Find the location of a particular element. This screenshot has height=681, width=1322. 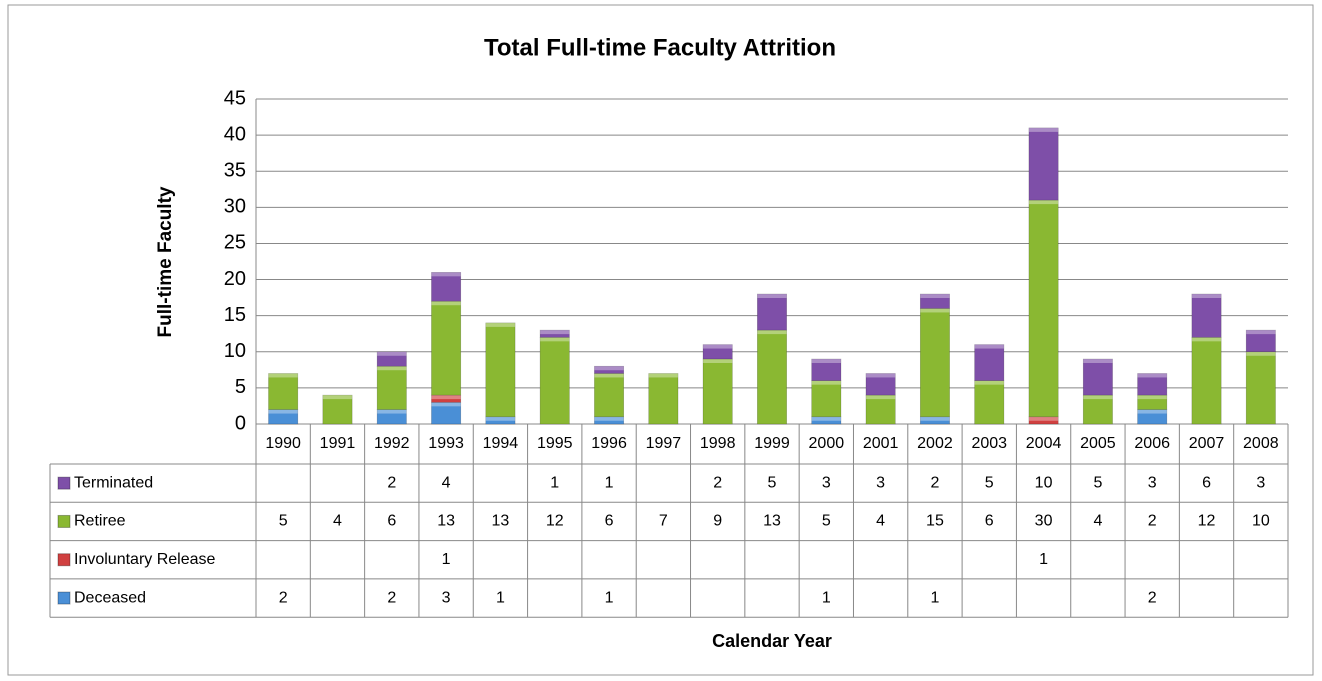

x-tick-label: 1991 is located at coordinates (338, 443).